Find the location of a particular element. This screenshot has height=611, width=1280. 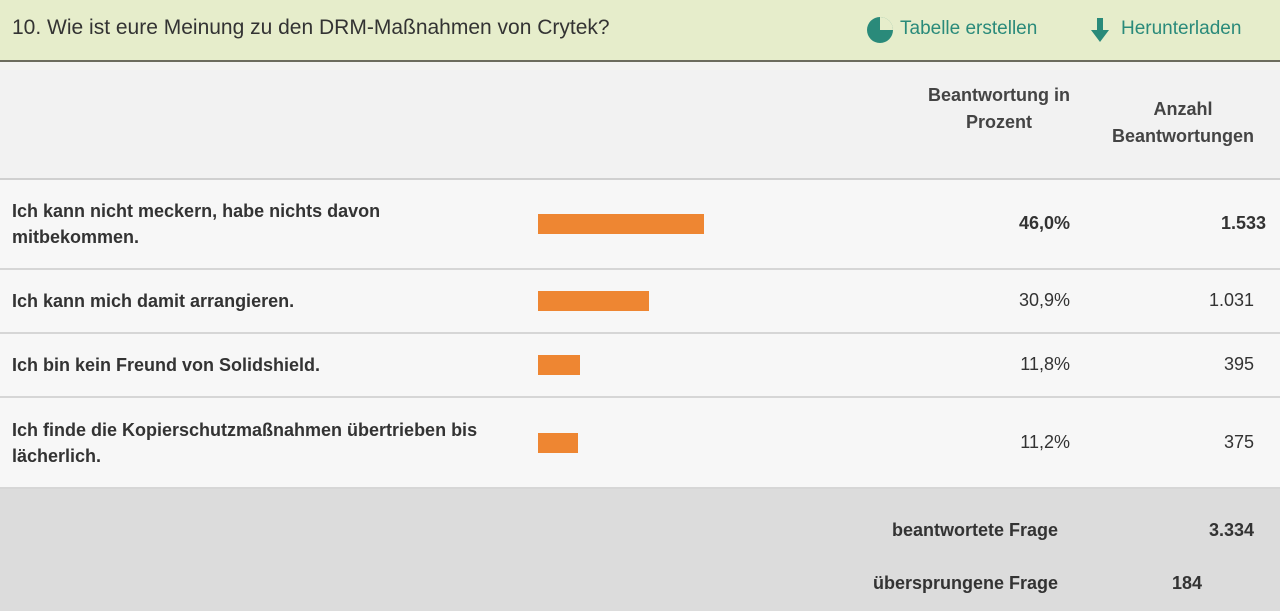

answer-text: Ich kann mich damit arrangieren. is located at coordinates (153, 301).